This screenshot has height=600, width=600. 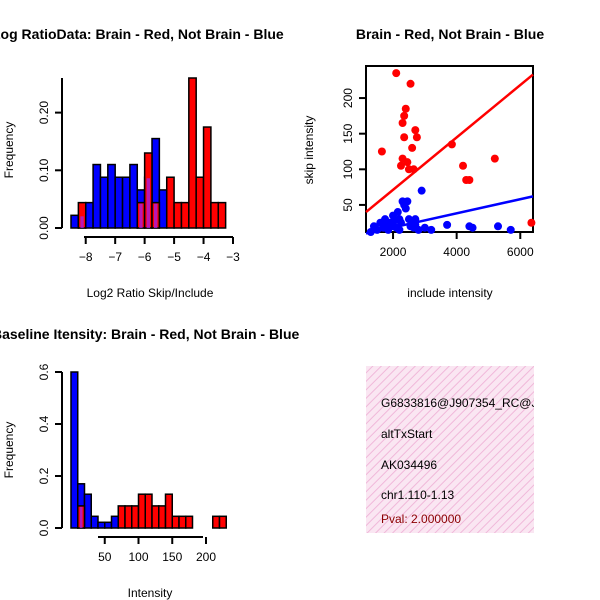 I want to click on info-box-background, so click(x=450, y=449).